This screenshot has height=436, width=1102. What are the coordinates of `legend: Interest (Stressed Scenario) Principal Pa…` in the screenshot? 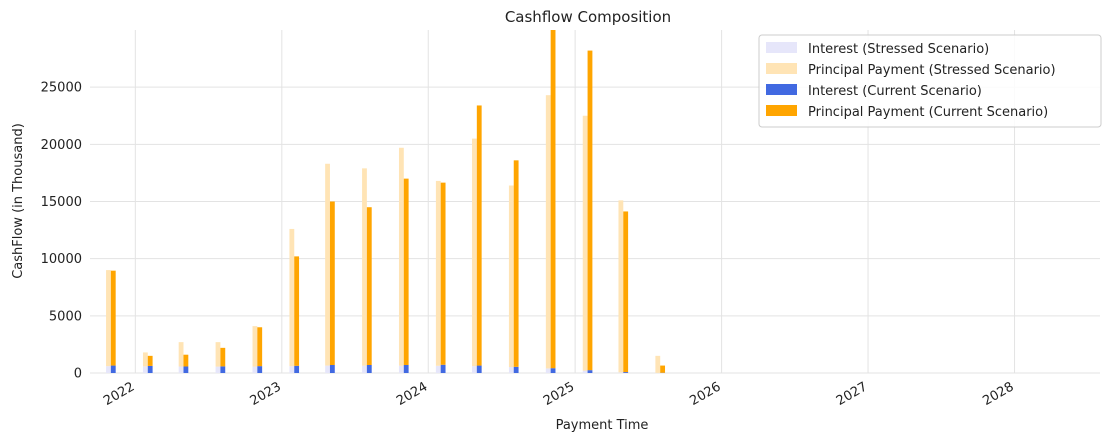 It's located at (930, 81).